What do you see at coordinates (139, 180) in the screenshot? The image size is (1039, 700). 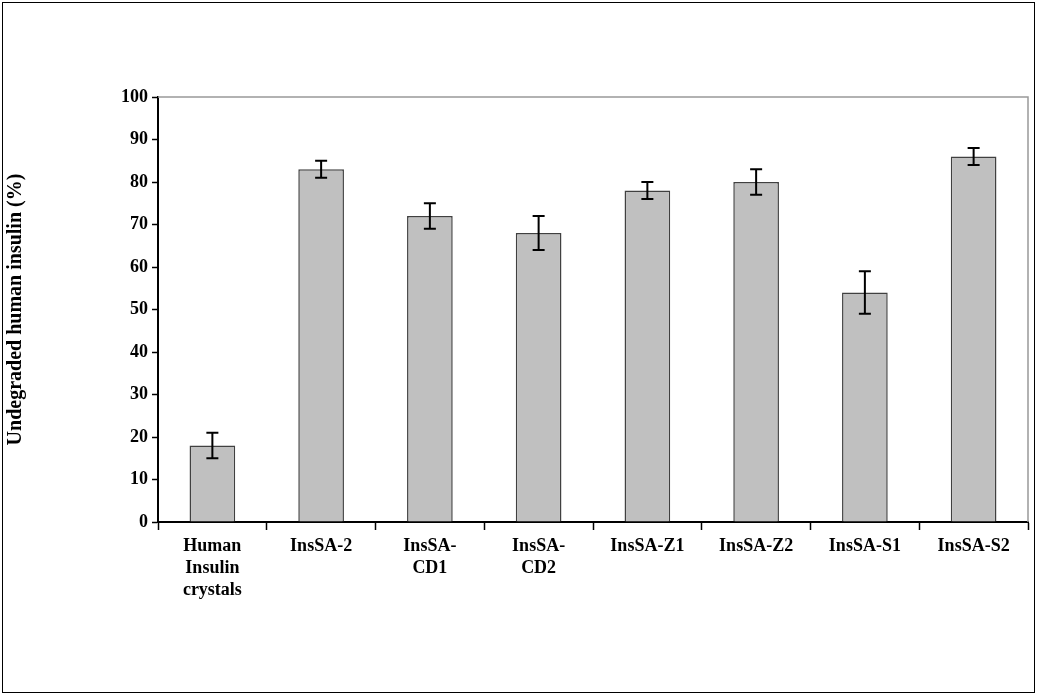 I see `y-tick-label: 80` at bounding box center [139, 180].